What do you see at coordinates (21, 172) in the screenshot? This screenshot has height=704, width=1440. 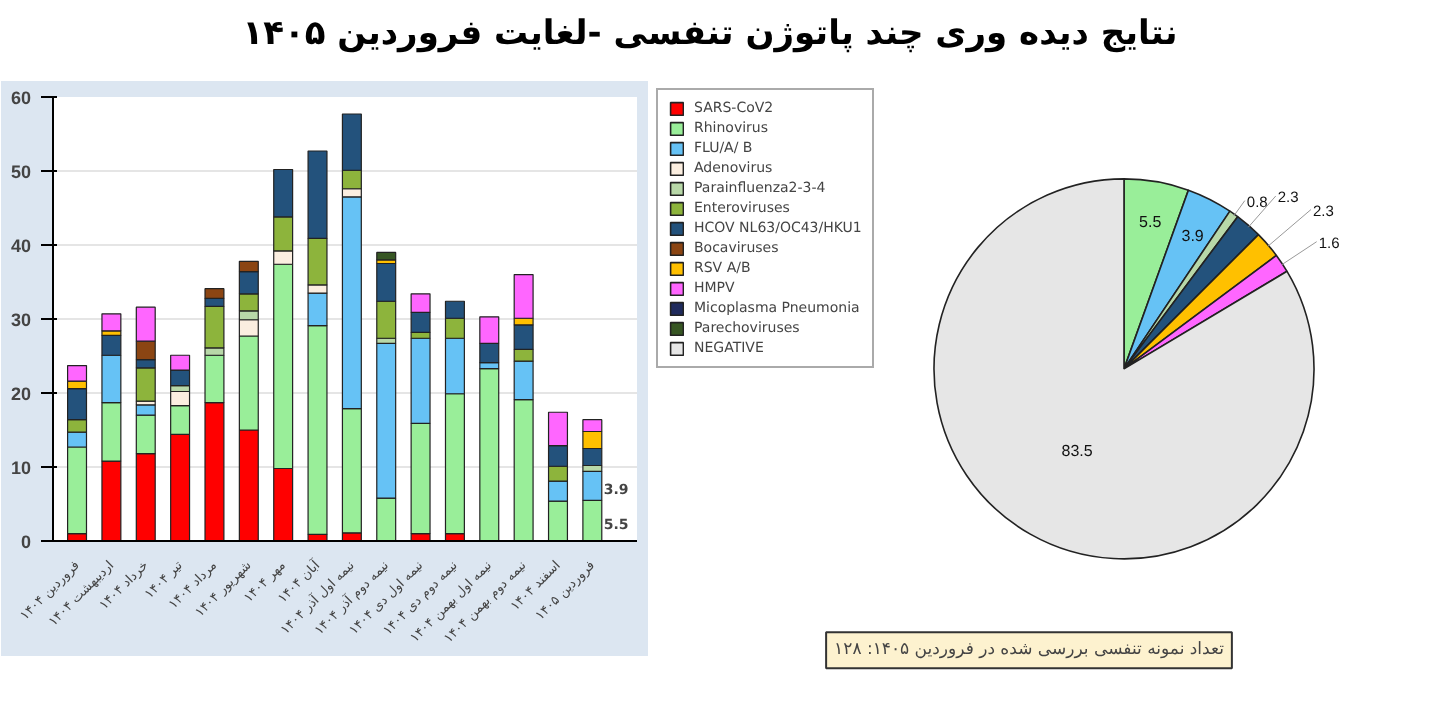 I see `y-tick-label: 50` at bounding box center [21, 172].